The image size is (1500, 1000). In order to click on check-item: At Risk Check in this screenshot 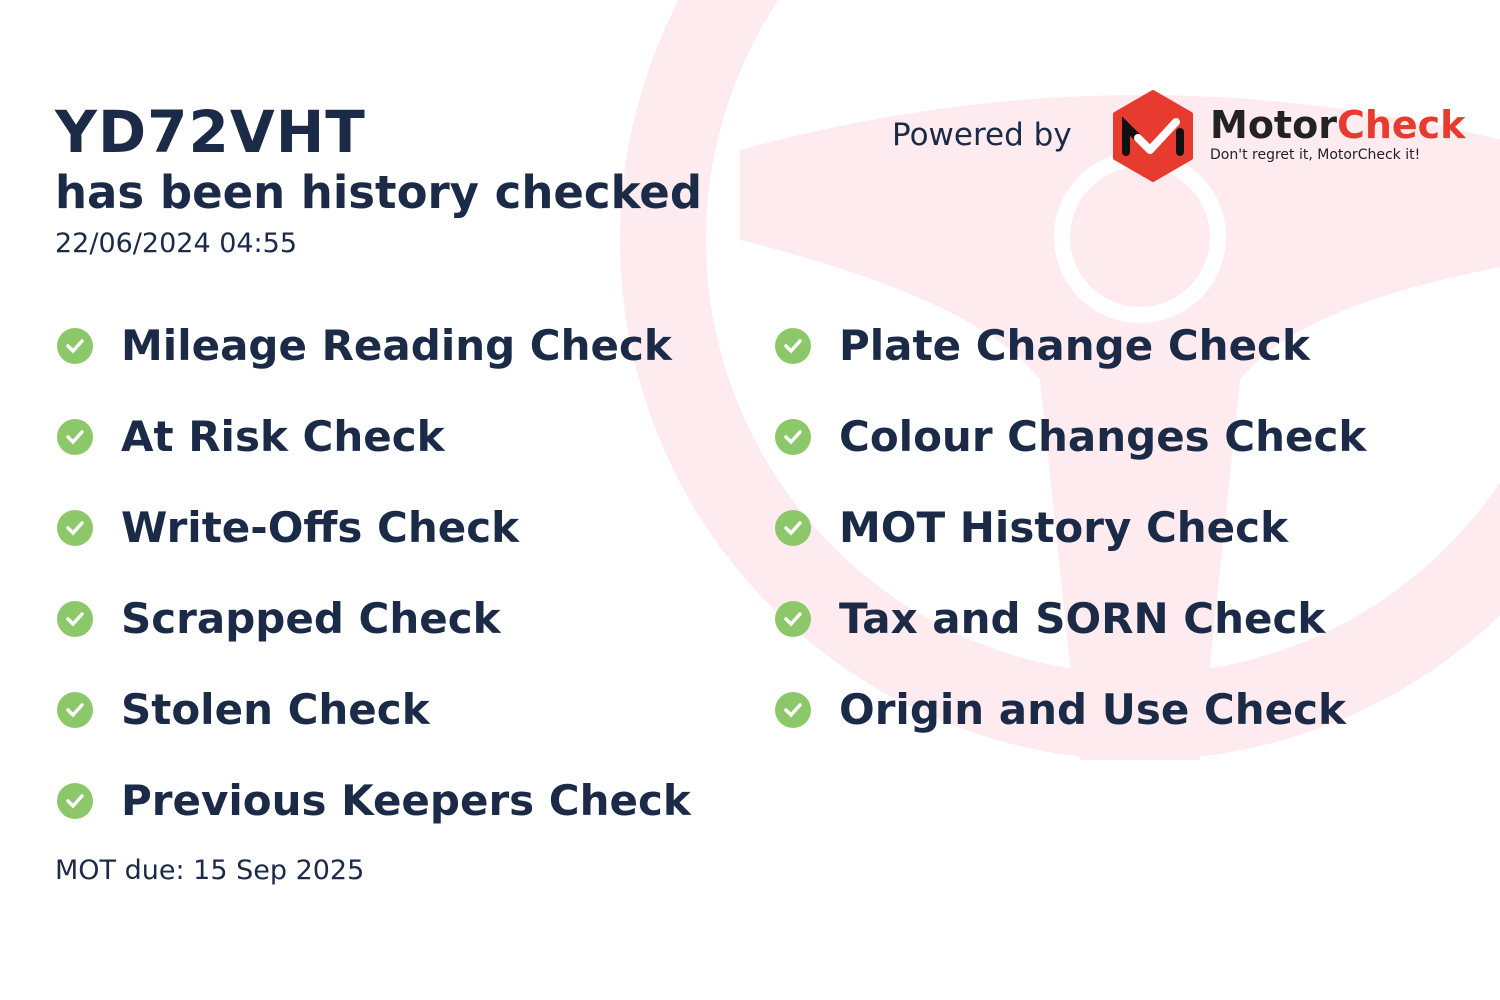, I will do `click(374, 436)`.